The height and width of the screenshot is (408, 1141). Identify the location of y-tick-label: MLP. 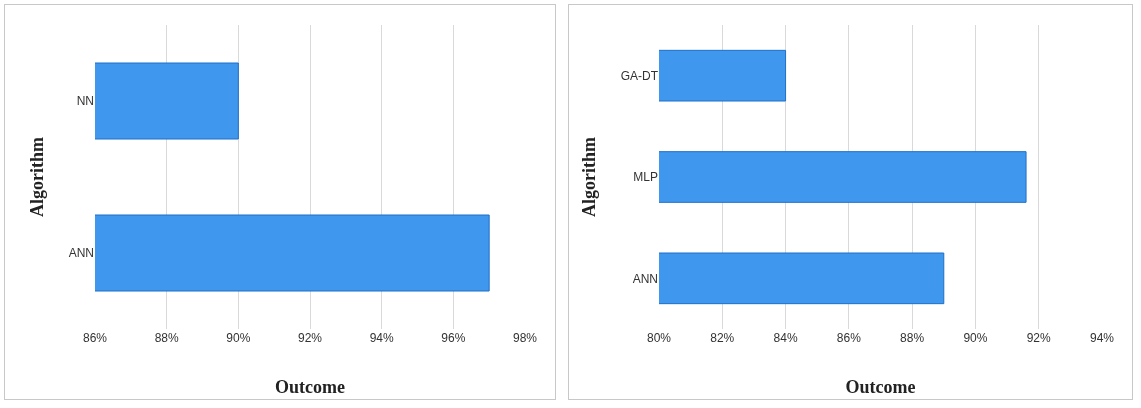
(645, 177).